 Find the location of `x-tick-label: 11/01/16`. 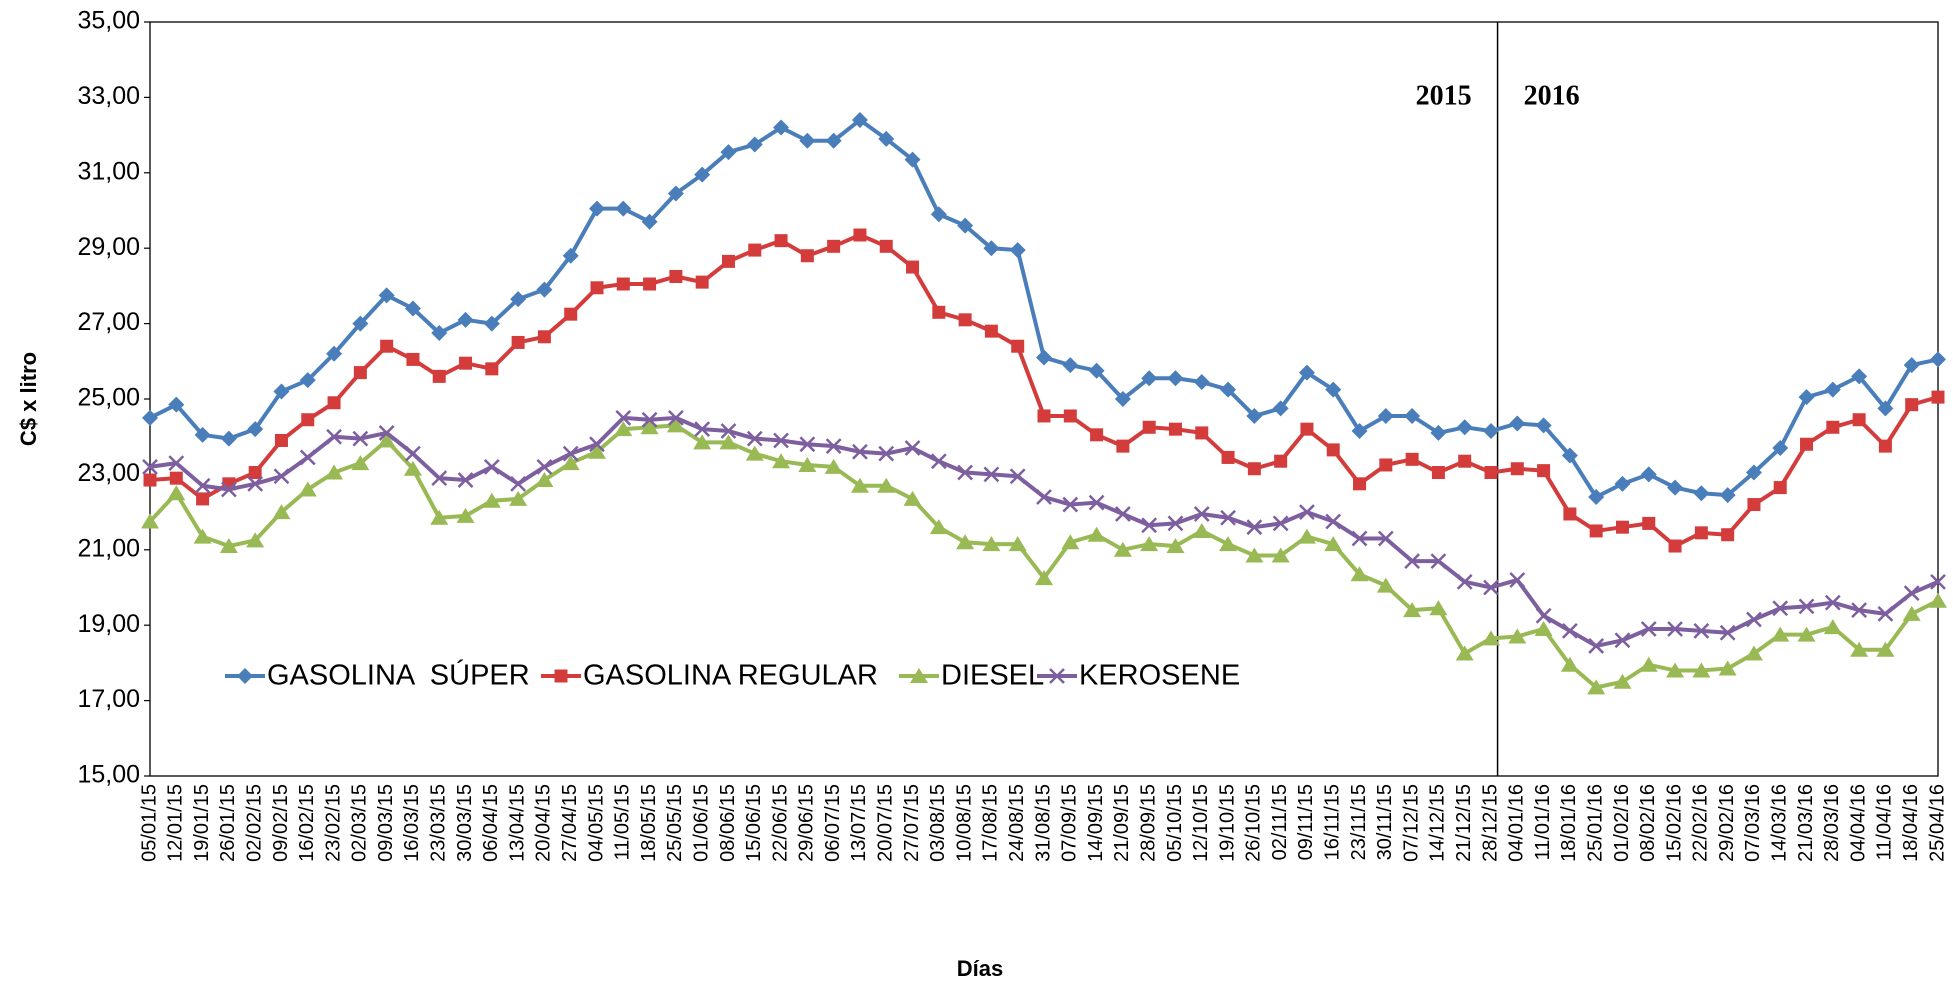

x-tick-label: 11/01/16 is located at coordinates (1543, 822).